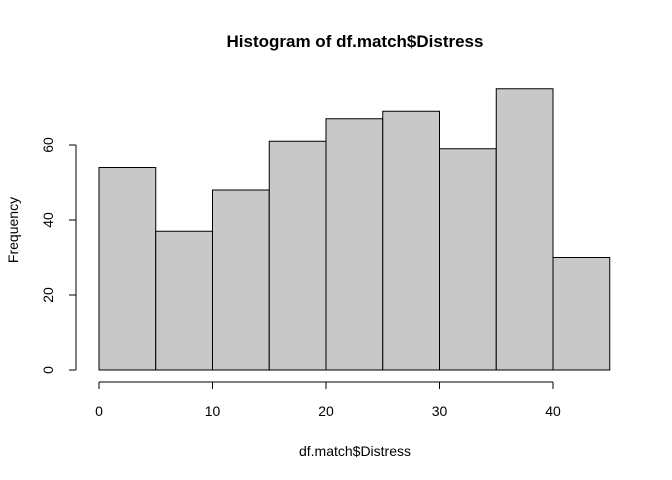  I want to click on x-axis-label: df.match$Distress, so click(355, 451).